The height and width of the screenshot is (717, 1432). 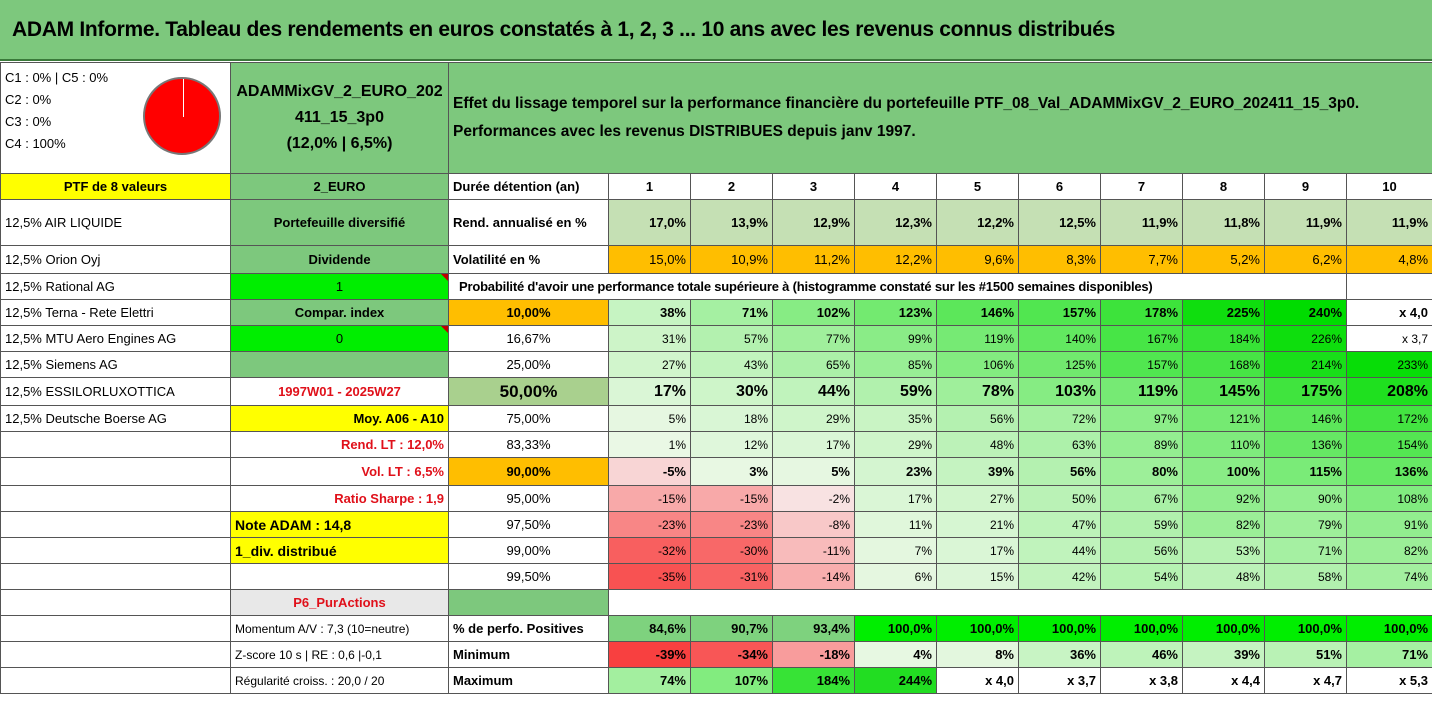 What do you see at coordinates (1223, 338) in the screenshot?
I see `probability-value: 184%` at bounding box center [1223, 338].